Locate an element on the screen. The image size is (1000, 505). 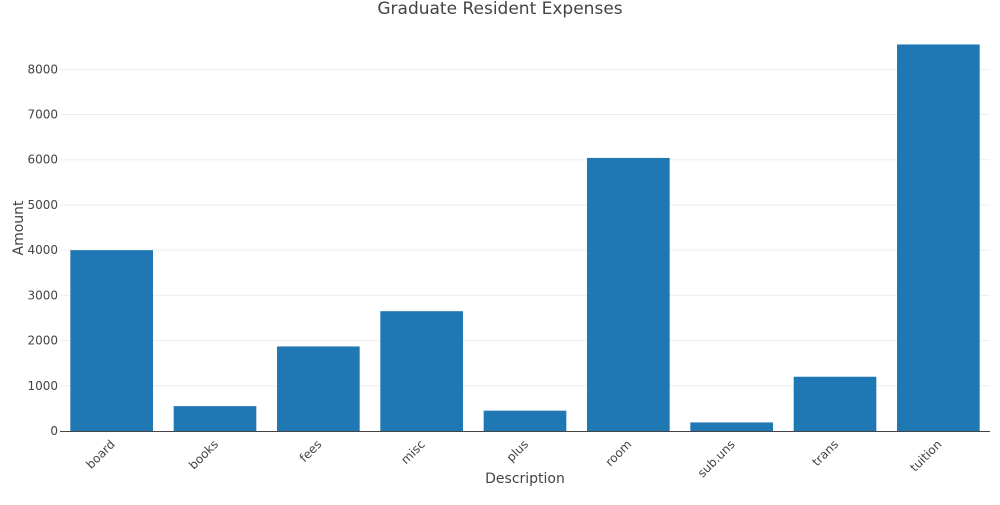
y-tick-label: 1000 is located at coordinates (42, 386).